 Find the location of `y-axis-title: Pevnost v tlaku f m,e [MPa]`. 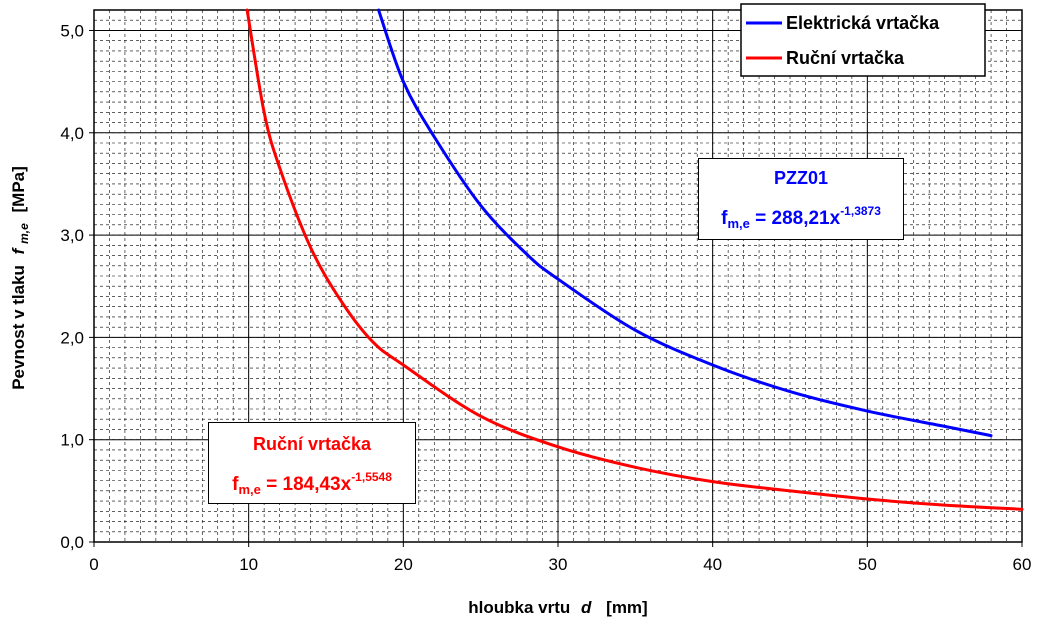

y-axis-title: Pevnost v tlaku f m,e [MPa] is located at coordinates (20, 278).